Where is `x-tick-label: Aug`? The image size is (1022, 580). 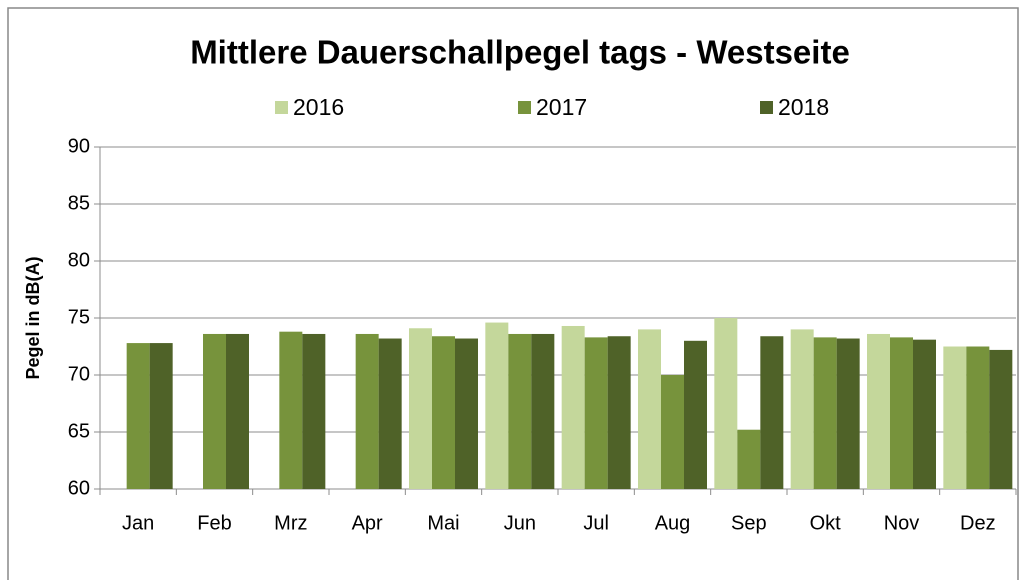 x-tick-label: Aug is located at coordinates (673, 523).